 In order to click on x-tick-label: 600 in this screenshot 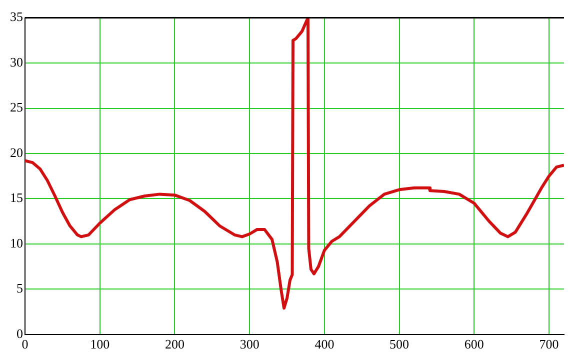, I will do `click(474, 344)`.